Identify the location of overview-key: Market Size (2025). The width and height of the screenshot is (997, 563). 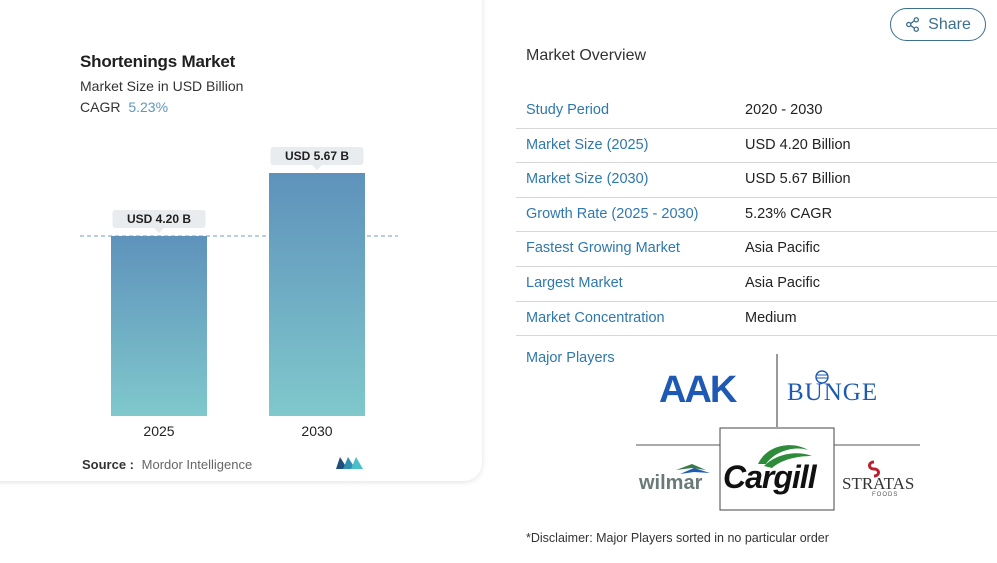
(587, 144).